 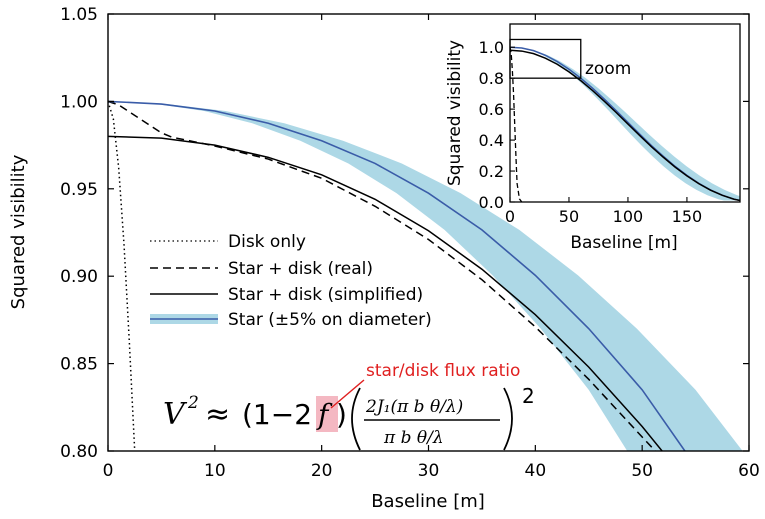 What do you see at coordinates (536, 471) in the screenshot?
I see `x-tick-label: 40` at bounding box center [536, 471].